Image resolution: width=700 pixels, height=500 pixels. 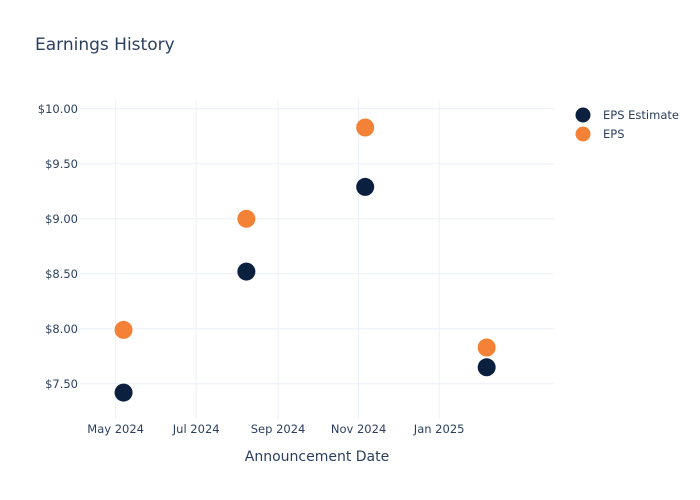 I want to click on x-tick-label: Jul 2024, so click(x=196, y=429).